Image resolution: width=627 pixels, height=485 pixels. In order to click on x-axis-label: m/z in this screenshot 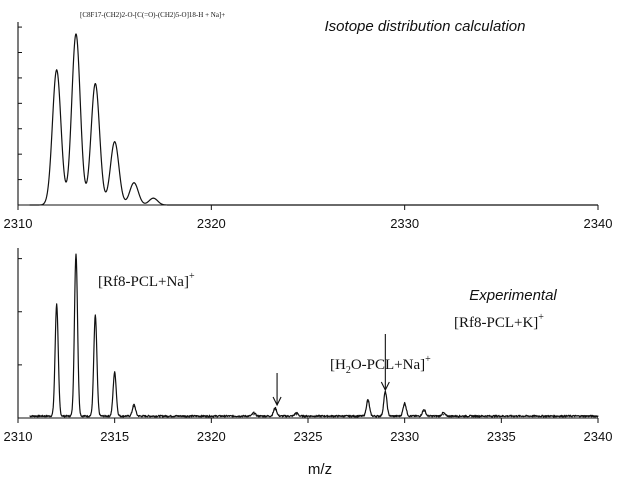, I will do `click(320, 469)`.